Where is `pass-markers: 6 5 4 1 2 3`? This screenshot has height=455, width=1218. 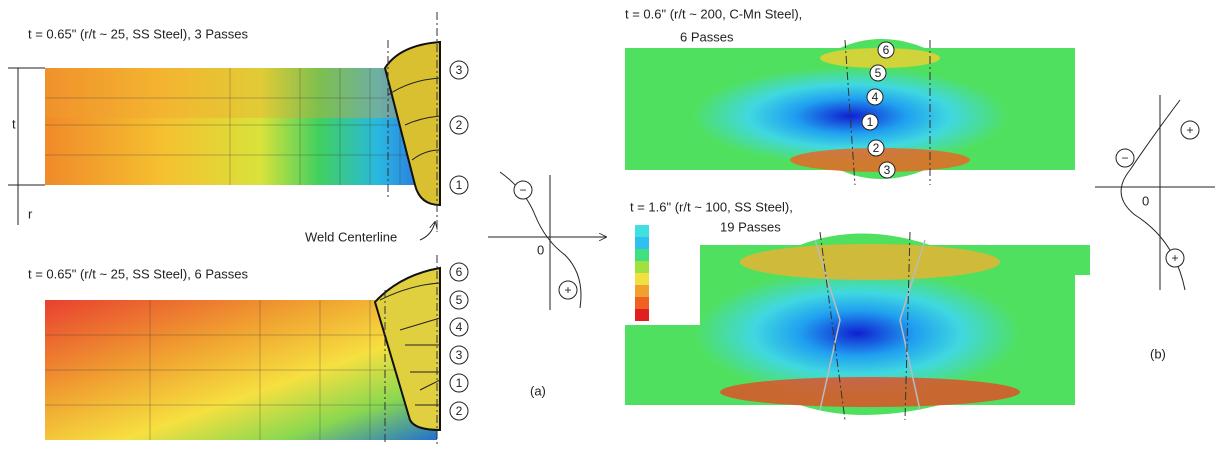 pass-markers: 6 5 4 1 2 3 is located at coordinates (878, 110).